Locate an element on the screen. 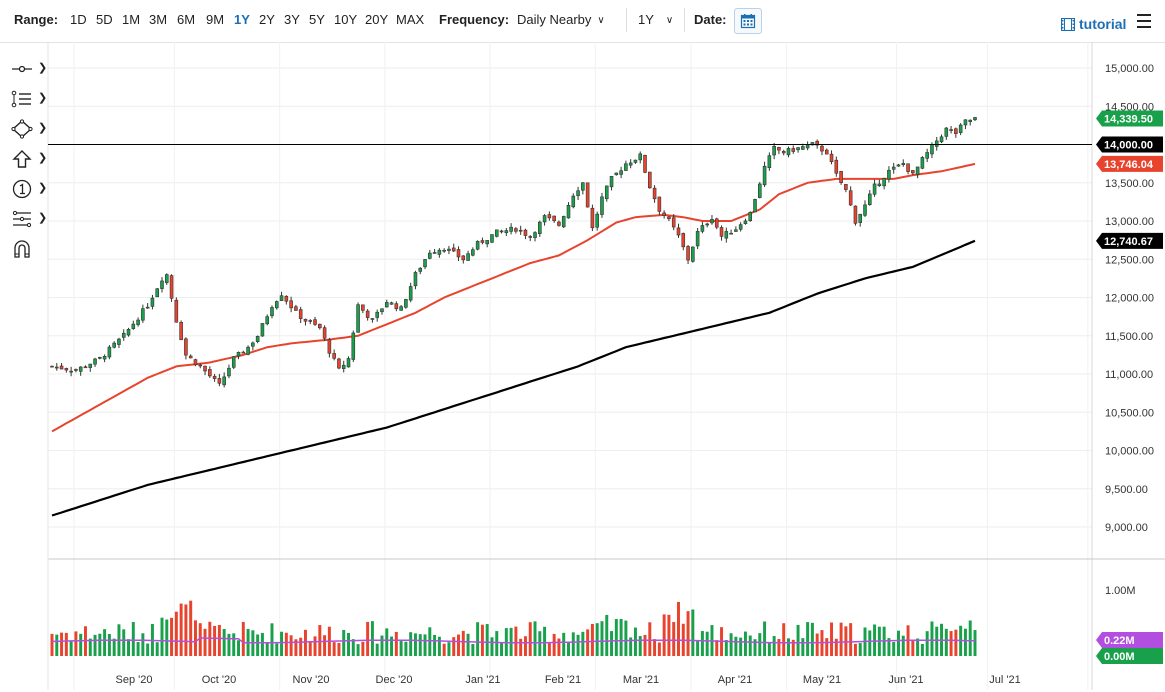 The width and height of the screenshot is (1165, 692). period-select: 1Y ∨ is located at coordinates (655, 19).